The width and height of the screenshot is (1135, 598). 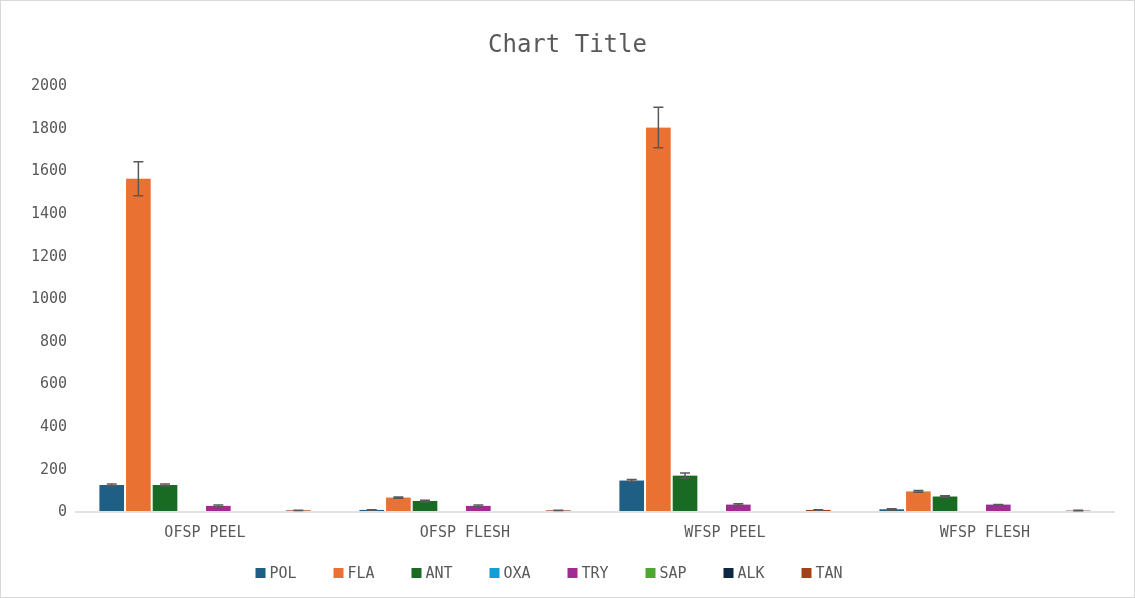 I want to click on legend-label: POL, so click(x=283, y=573).